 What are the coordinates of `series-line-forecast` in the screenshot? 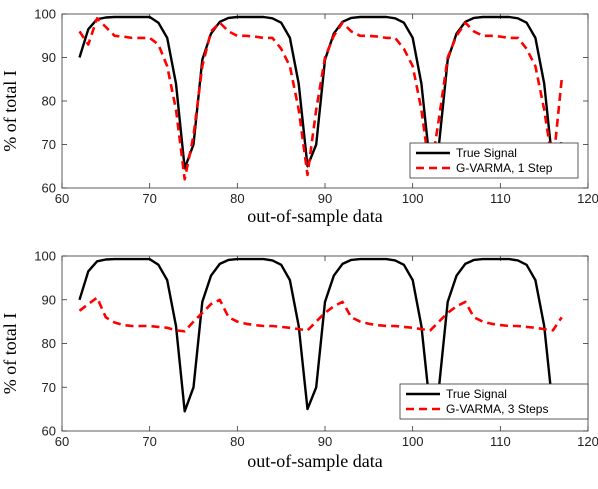 It's located at (320, 314).